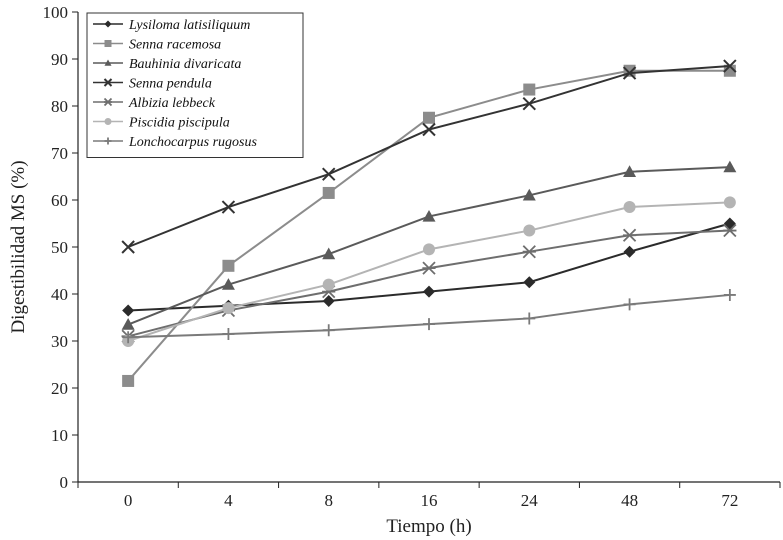 This screenshot has width=783, height=540. What do you see at coordinates (128, 500) in the screenshot?
I see `x-tick-label: 0` at bounding box center [128, 500].